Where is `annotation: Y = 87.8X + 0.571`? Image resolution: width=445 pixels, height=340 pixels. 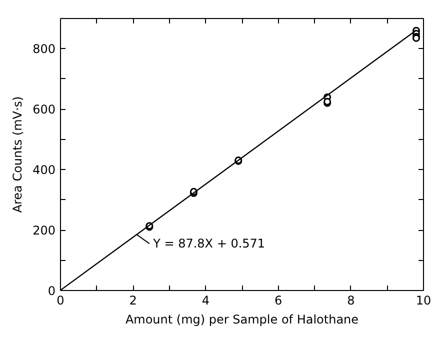 annotation: Y = 87.8X + 0.571 is located at coordinates (209, 243).